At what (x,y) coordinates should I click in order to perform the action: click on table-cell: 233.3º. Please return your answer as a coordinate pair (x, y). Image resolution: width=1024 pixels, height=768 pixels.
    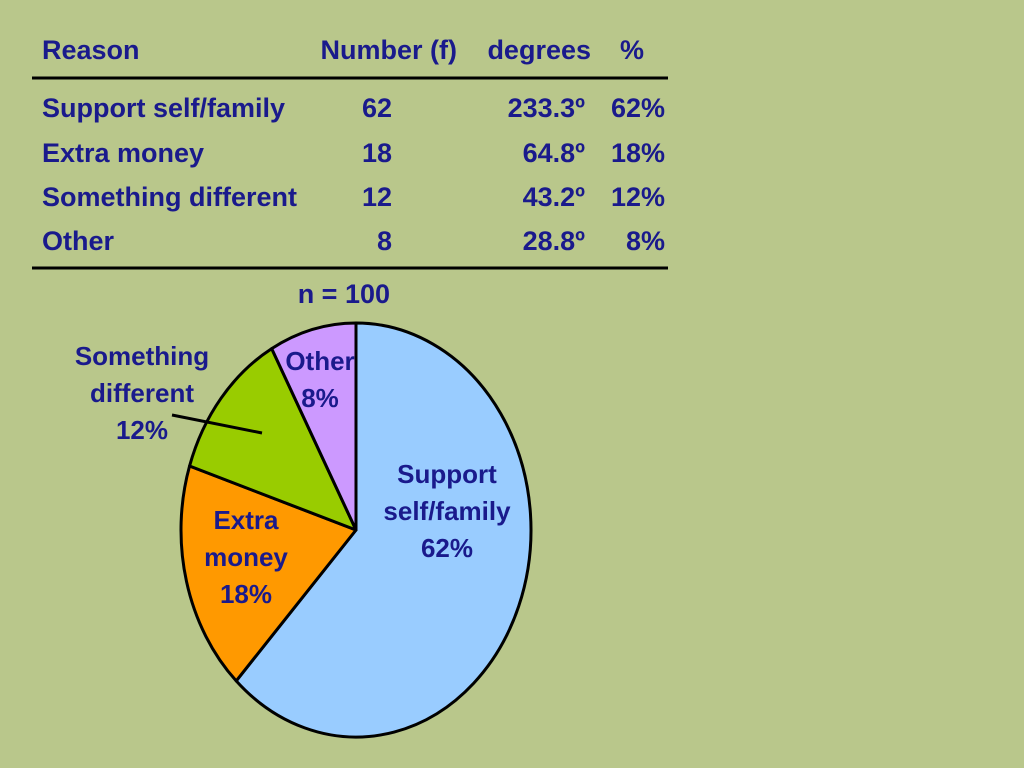
    Looking at the image, I should click on (547, 108).